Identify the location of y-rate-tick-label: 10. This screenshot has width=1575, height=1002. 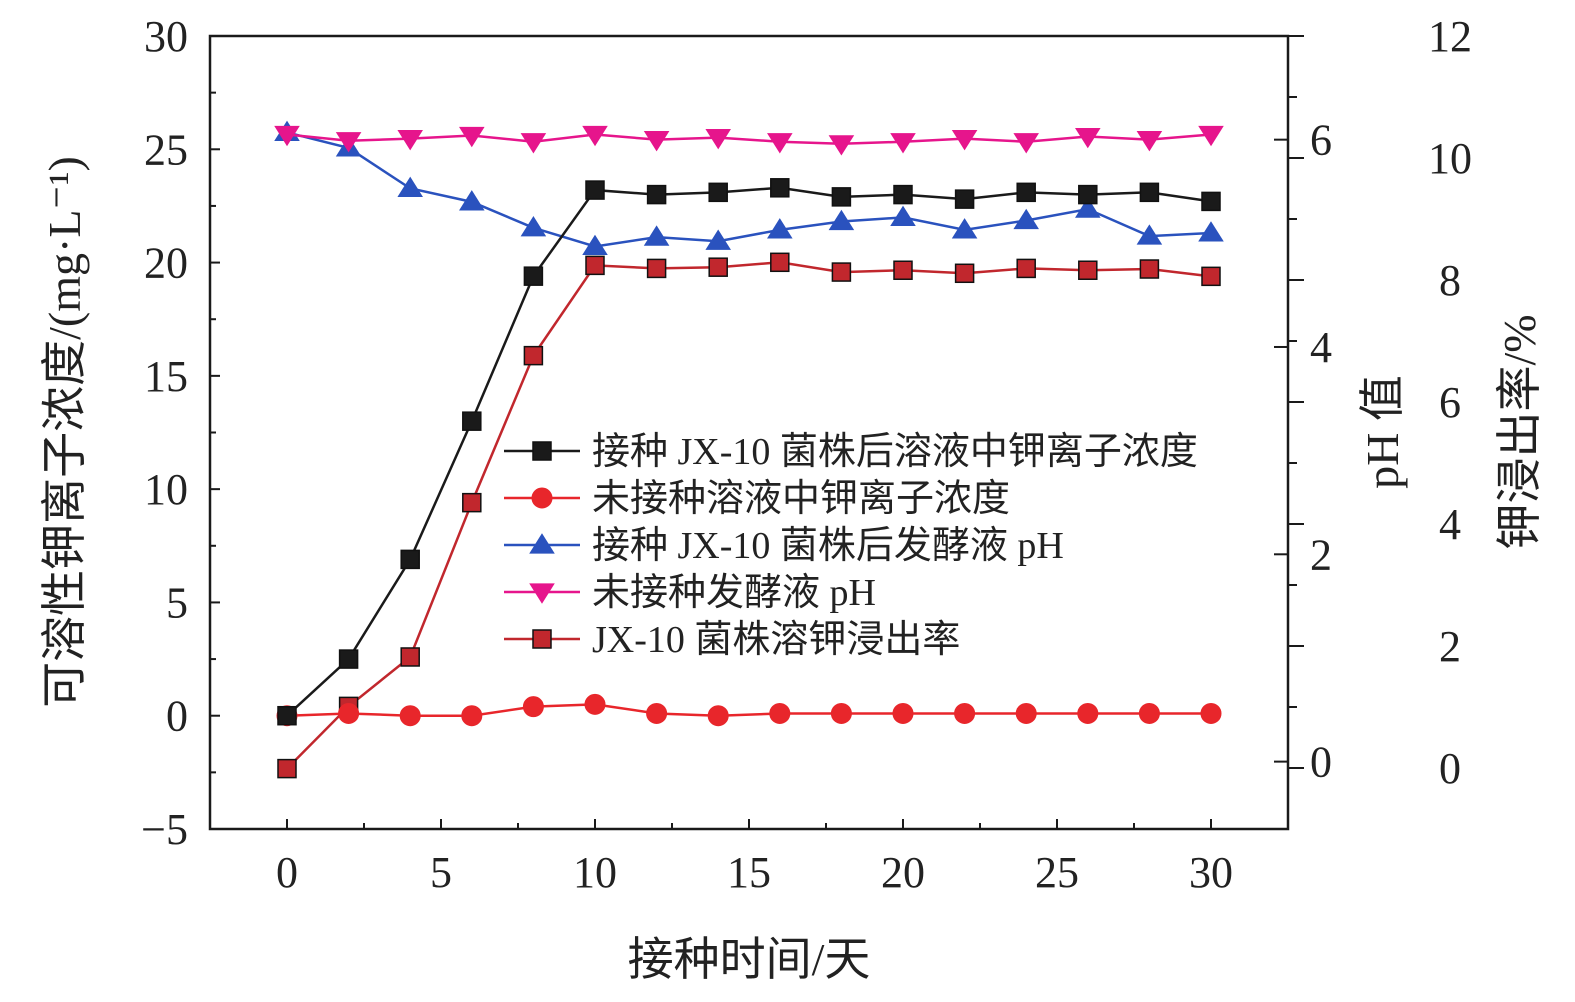
(1450, 158).